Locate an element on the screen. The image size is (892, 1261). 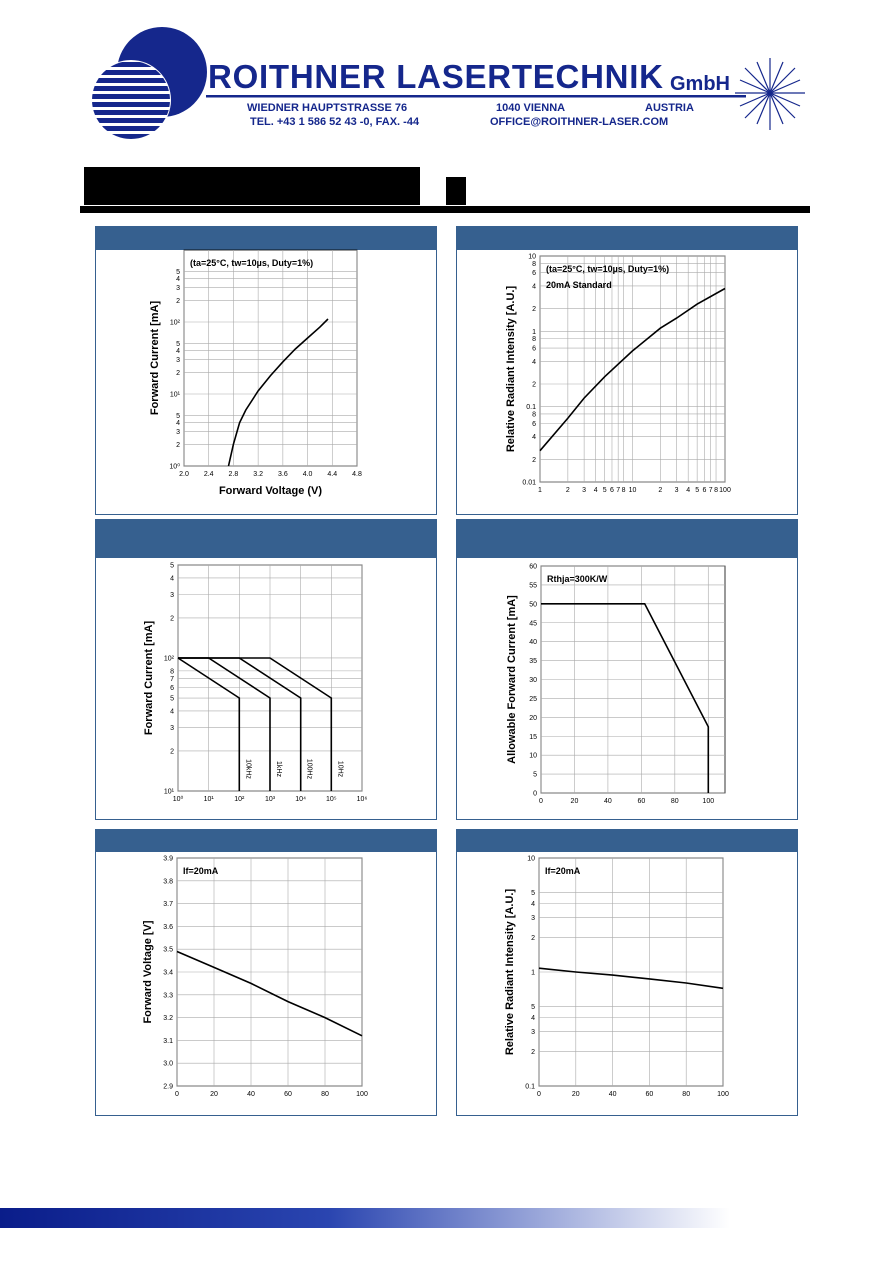
series-label: 1kHz is located at coordinates (278, 769).